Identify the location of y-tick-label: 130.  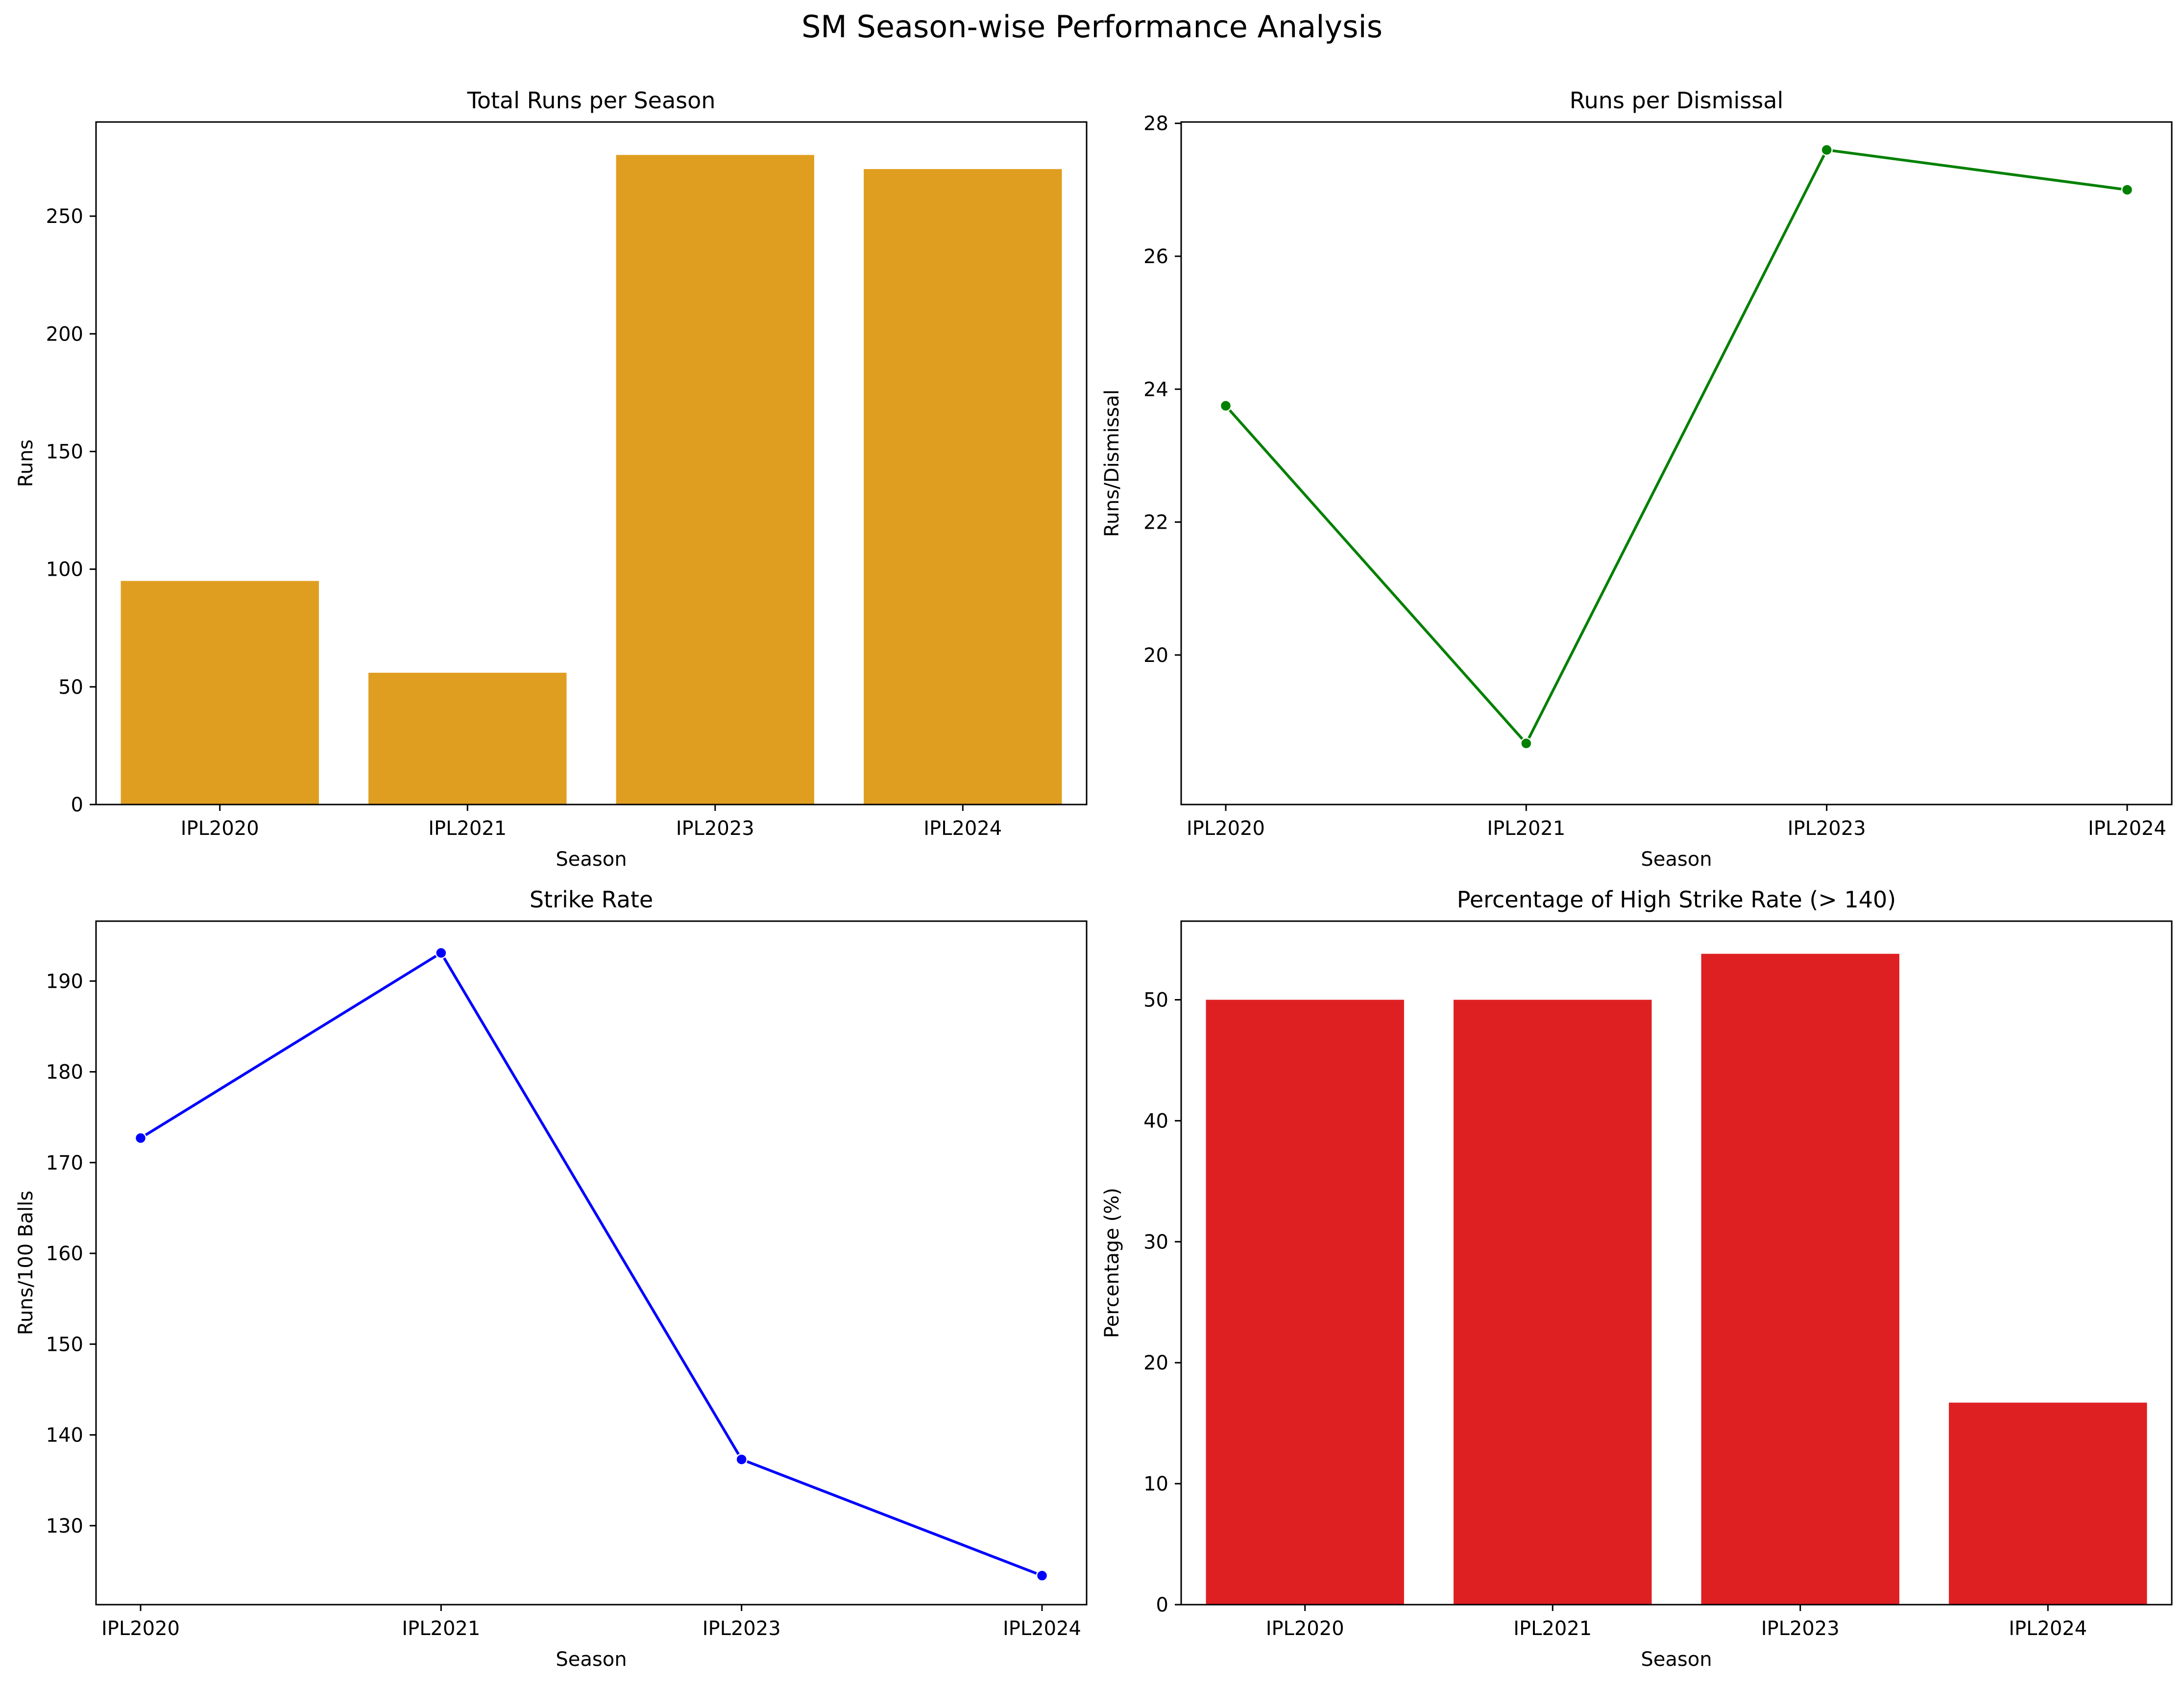
(64, 1526).